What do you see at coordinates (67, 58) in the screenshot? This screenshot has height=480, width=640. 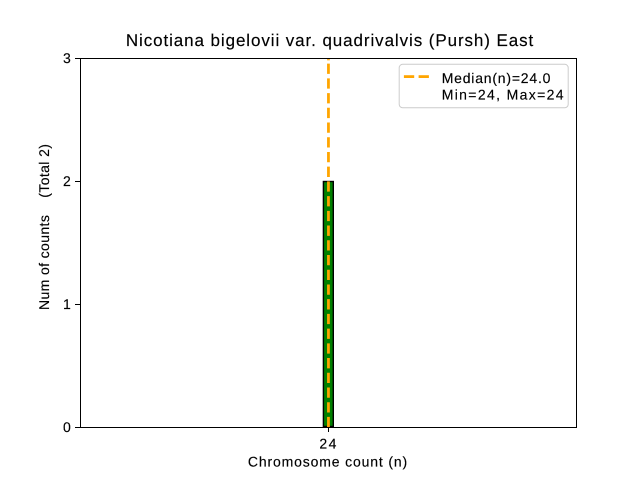 I see `svg-text: 3` at bounding box center [67, 58].